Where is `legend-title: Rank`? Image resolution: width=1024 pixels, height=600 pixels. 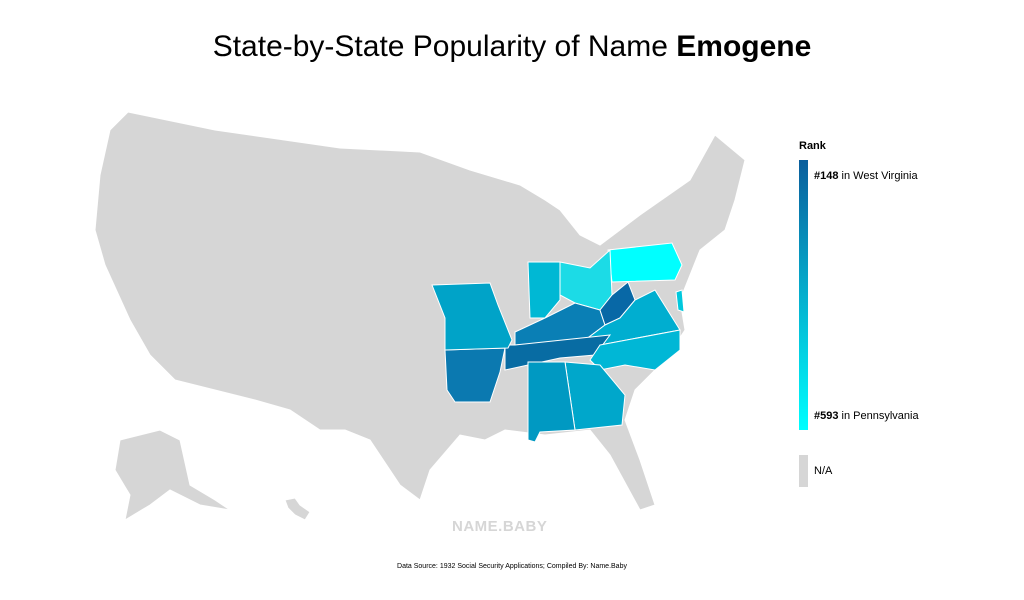 legend-title: Rank is located at coordinates (812, 146).